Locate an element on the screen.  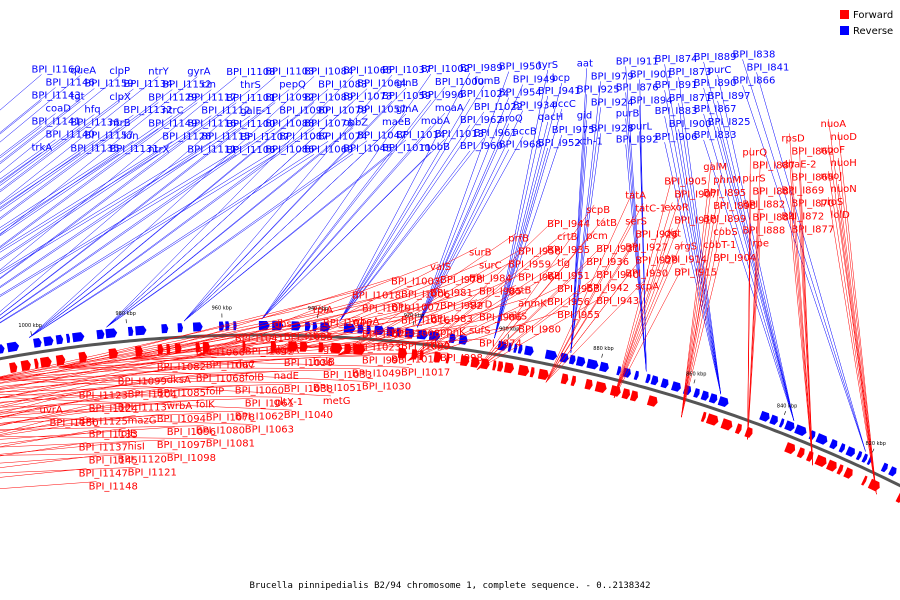
reverse-gene-label: BPI_I1152 is located at coordinates (186, 85).